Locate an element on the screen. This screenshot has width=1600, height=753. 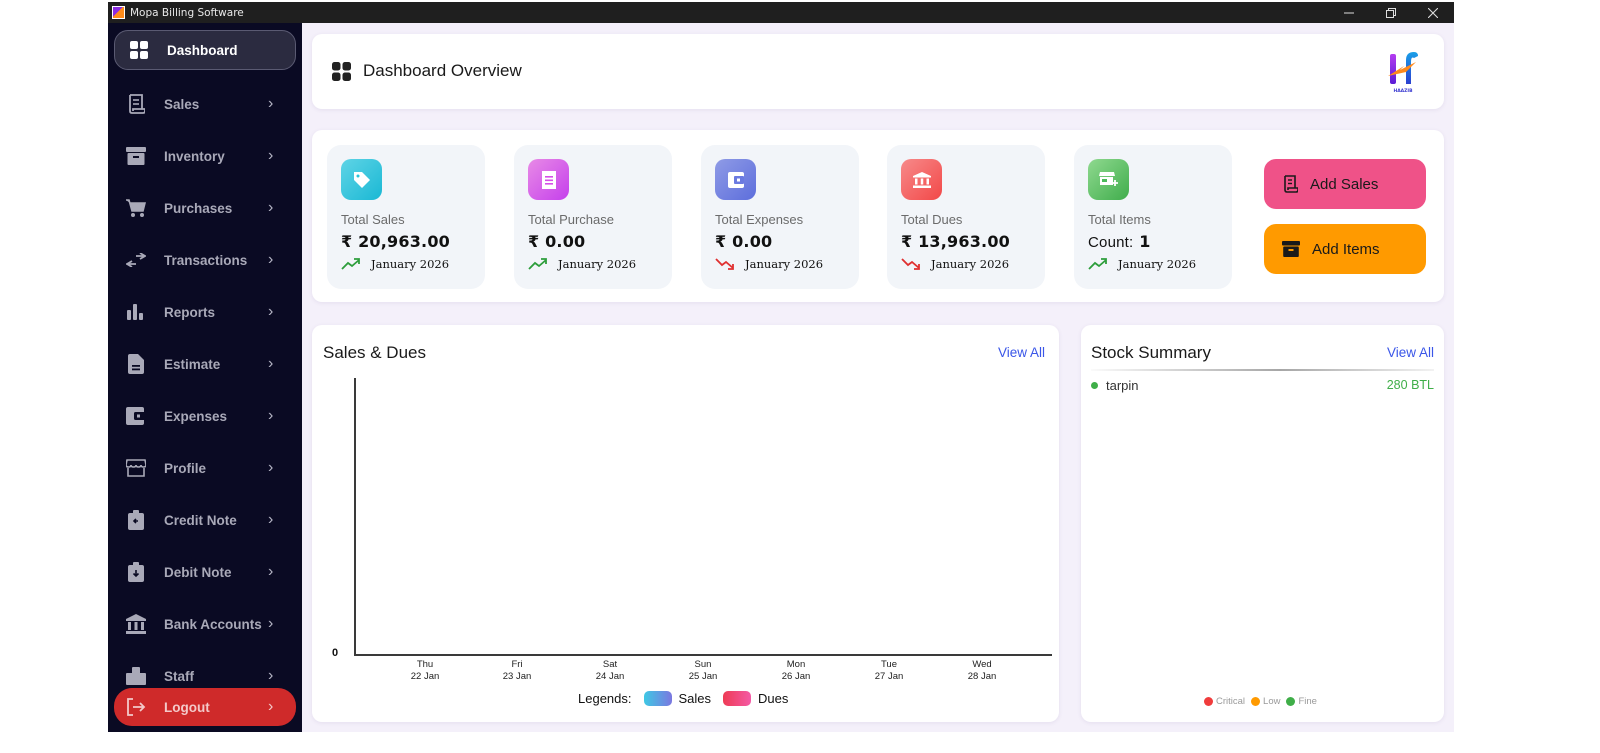
add-sales-label: Add Sales is located at coordinates (1344, 184).